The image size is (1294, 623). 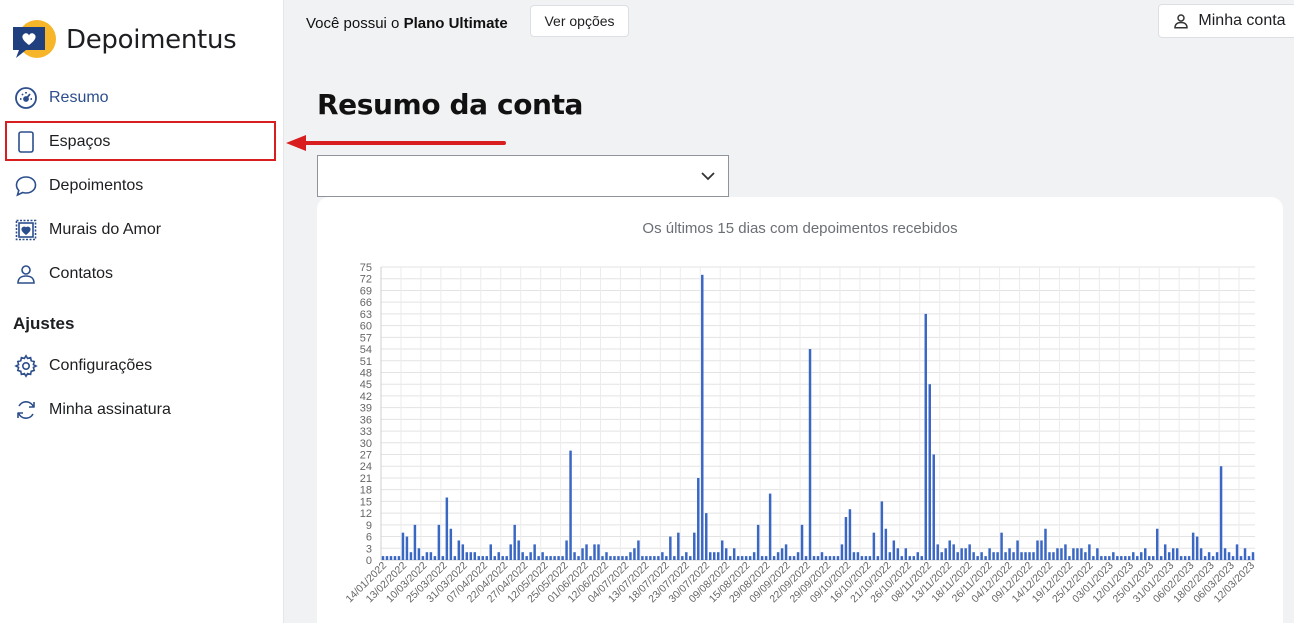 What do you see at coordinates (366, 385) in the screenshot?
I see `y-tick-label: 45` at bounding box center [366, 385].